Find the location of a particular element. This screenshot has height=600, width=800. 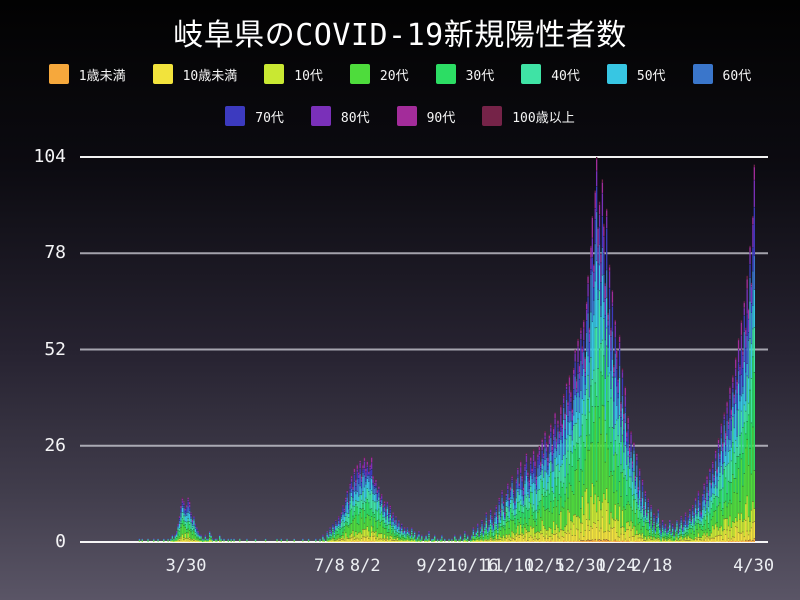

legend-label: 40代 is located at coordinates (565, 76).